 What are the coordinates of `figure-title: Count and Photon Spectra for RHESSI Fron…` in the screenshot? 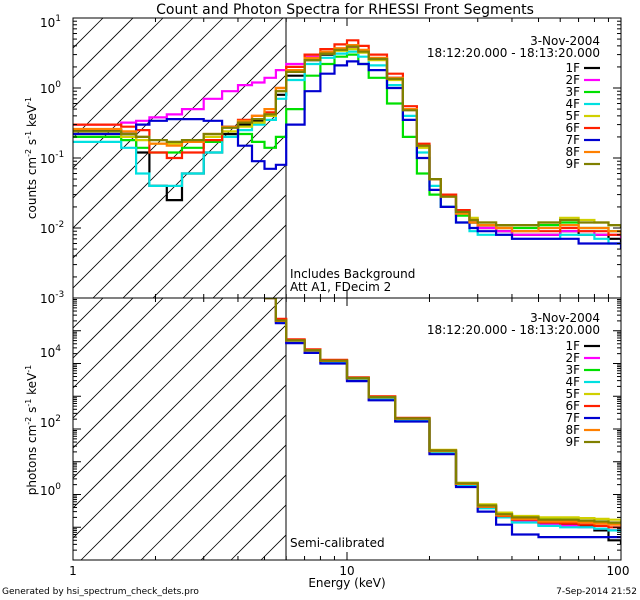 It's located at (345, 10).